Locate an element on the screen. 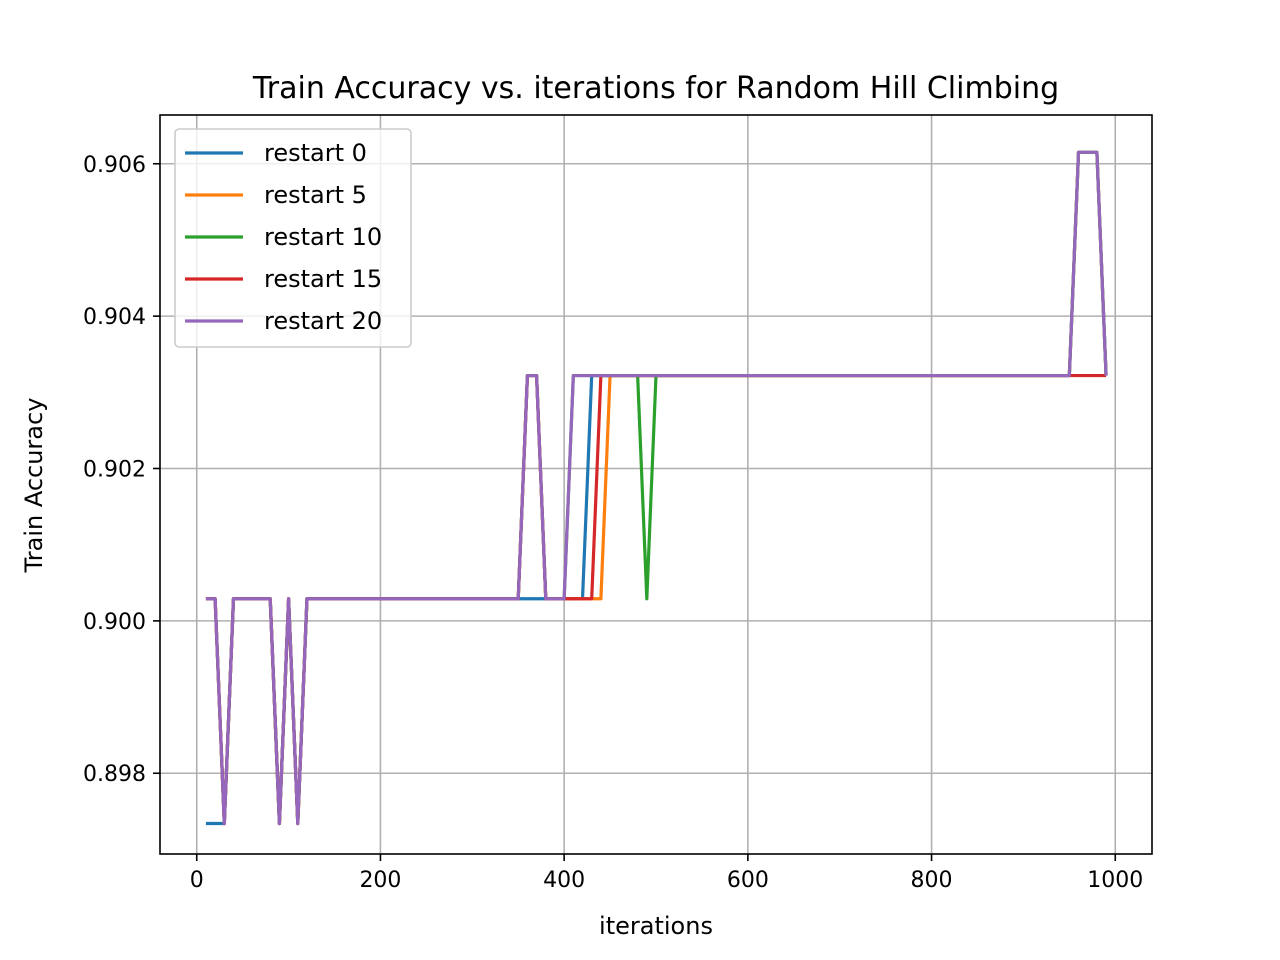 This screenshot has height=960, width=1280. x-tick-label: 600 is located at coordinates (748, 880).